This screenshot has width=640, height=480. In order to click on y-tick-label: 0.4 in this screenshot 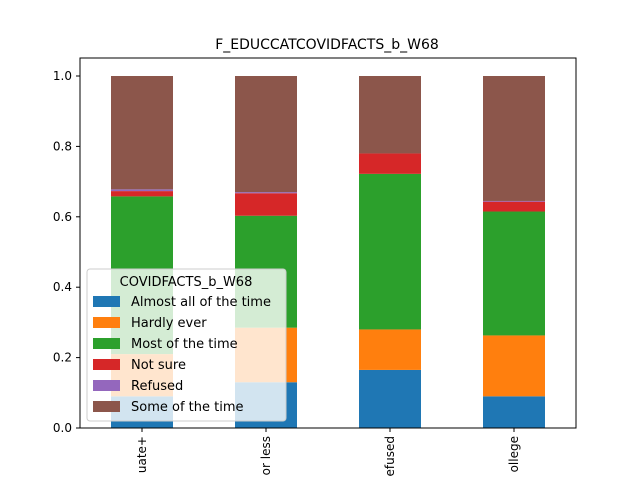, I will do `click(62, 287)`.